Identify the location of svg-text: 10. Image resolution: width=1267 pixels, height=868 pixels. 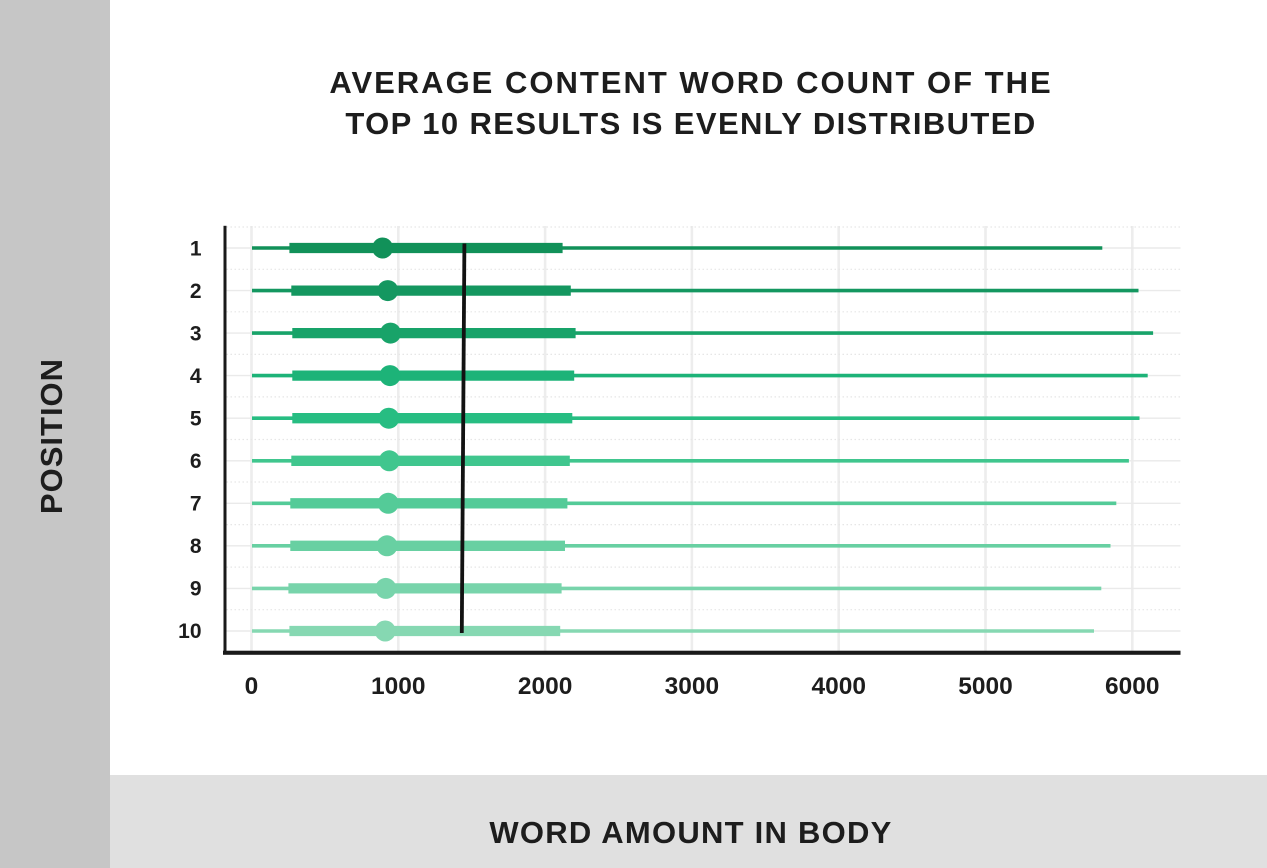
(189, 631).